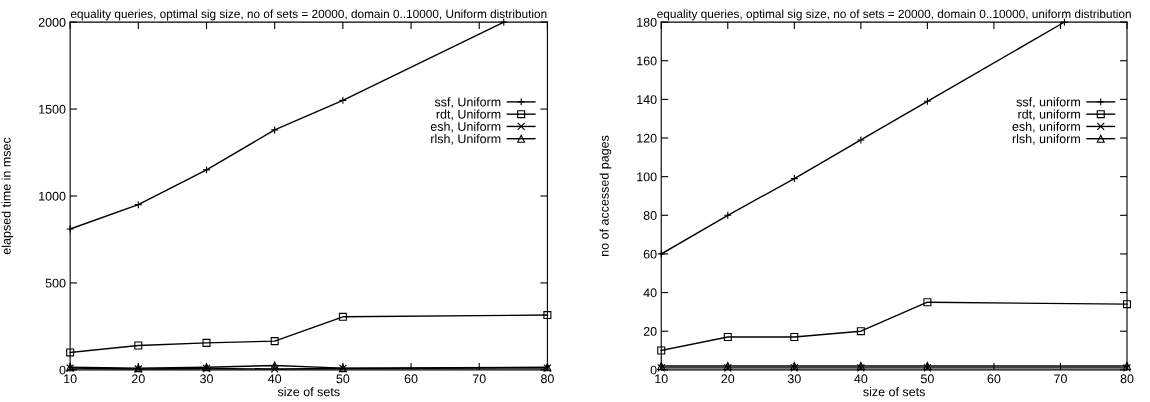 The height and width of the screenshot is (402, 1150). What do you see at coordinates (7, 196) in the screenshot?
I see `y-axis-title: elapsed time in msec` at bounding box center [7, 196].